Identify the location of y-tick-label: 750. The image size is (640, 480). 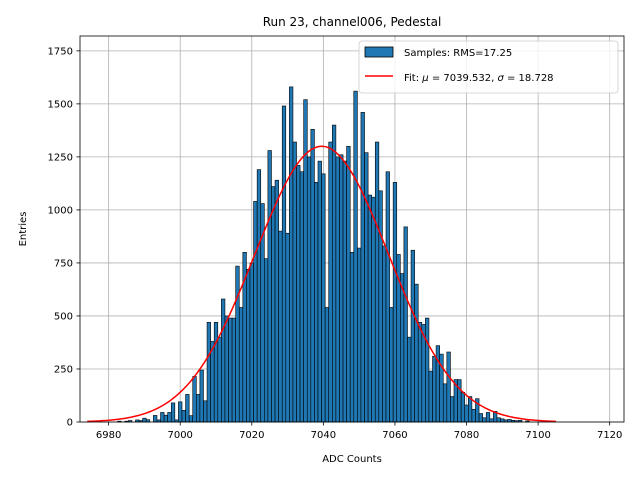
(63, 263).